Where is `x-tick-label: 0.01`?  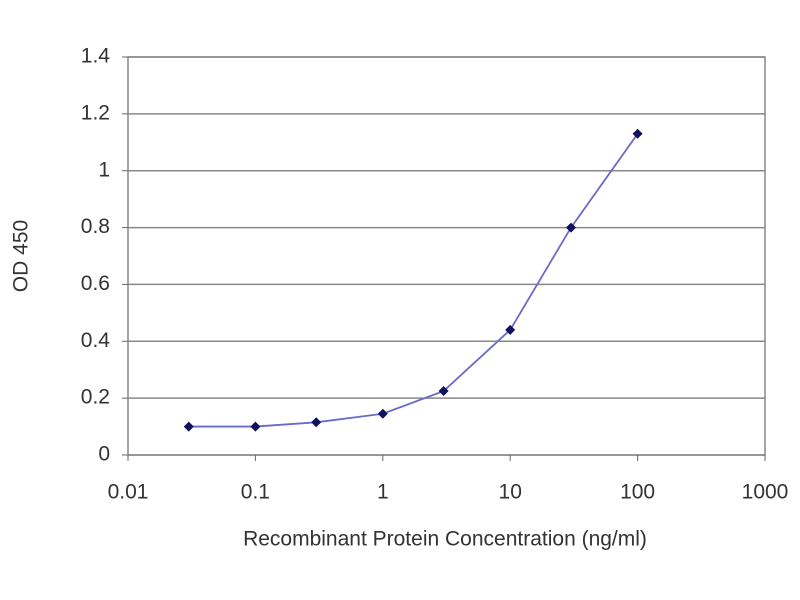
x-tick-label: 0.01 is located at coordinates (128, 492).